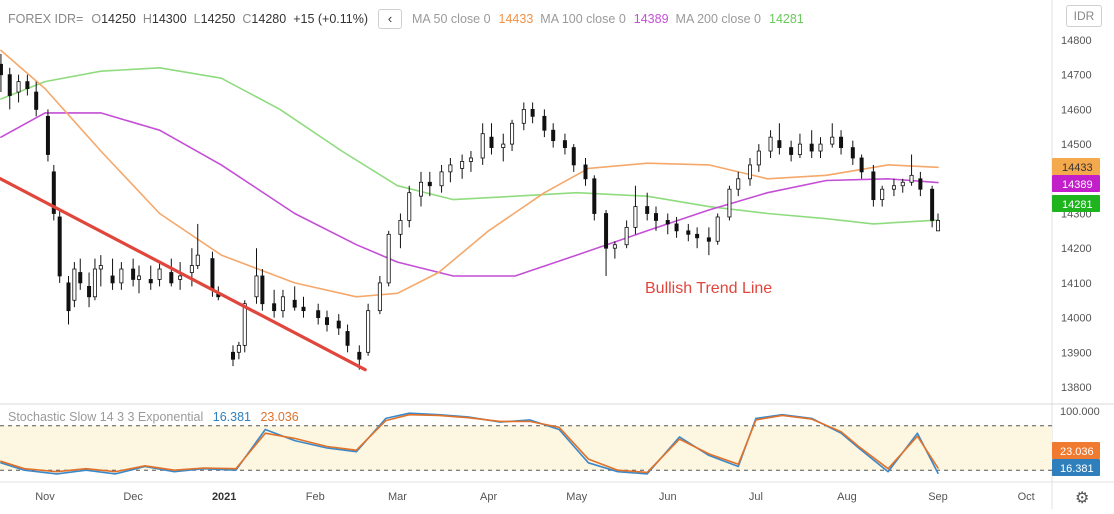 Image resolution: width=1114 pixels, height=514 pixels. Describe the element at coordinates (106, 417) in the screenshot. I see `stochastic-name: Stochastic Slow 14 3 3 Exponential` at that location.